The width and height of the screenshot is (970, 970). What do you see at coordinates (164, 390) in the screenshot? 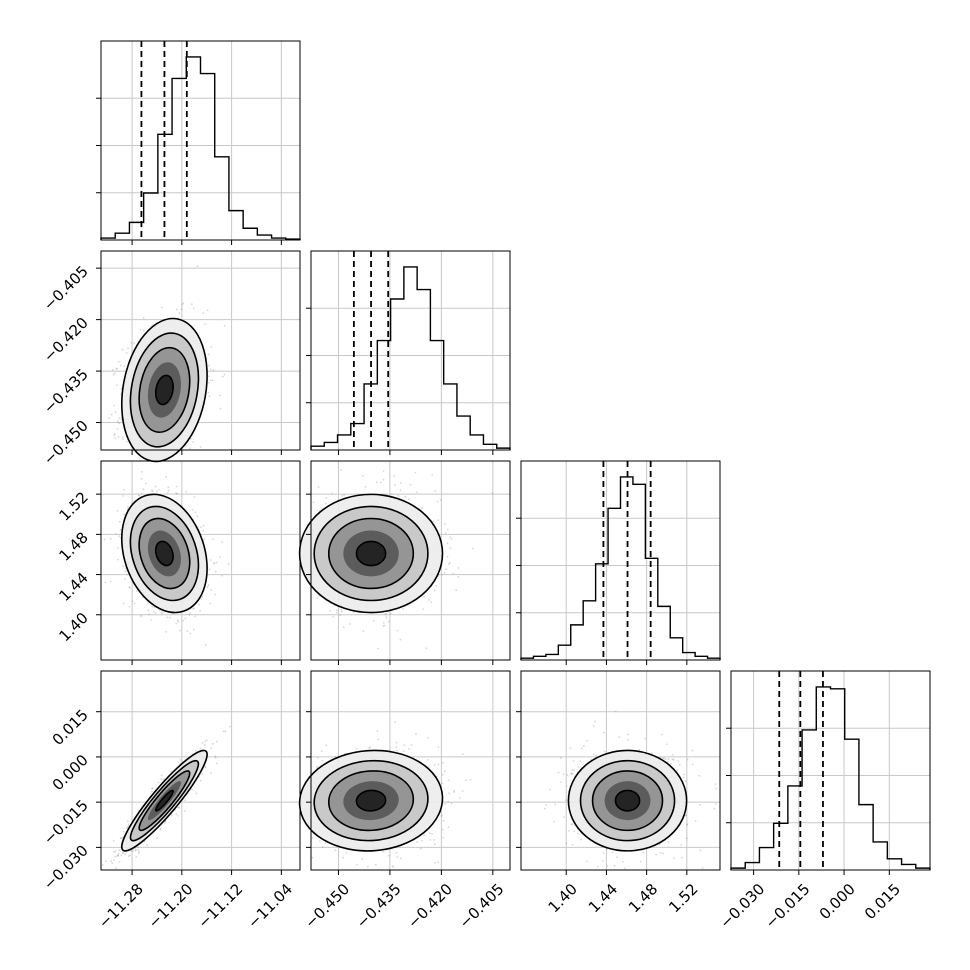
I see `contour-line` at bounding box center [164, 390].